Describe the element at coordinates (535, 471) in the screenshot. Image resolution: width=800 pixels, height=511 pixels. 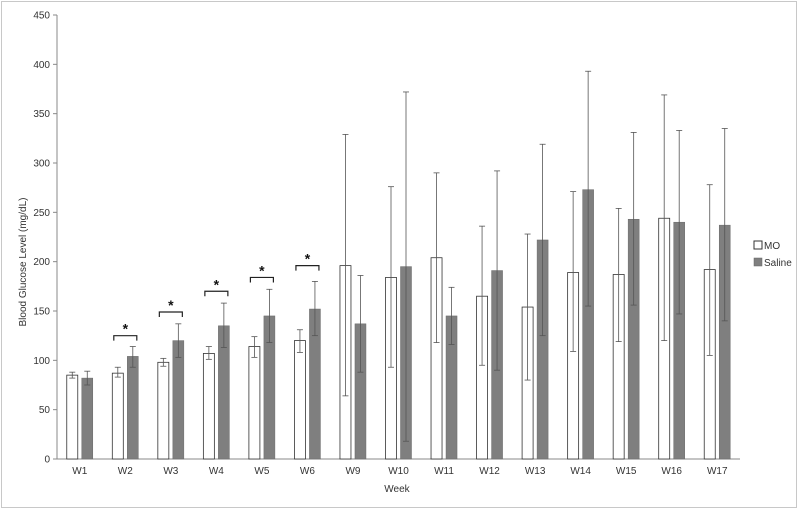
I see `x-tick-label: W13` at that location.